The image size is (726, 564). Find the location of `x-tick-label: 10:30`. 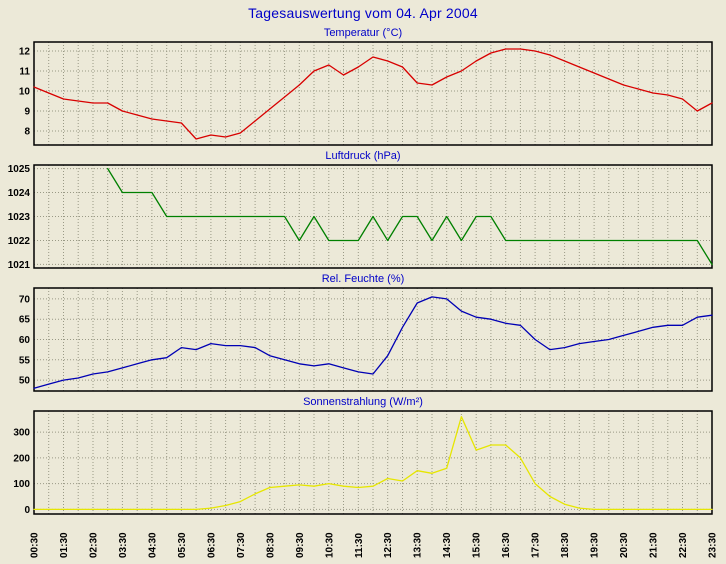

x-tick-label: 10:30 is located at coordinates (329, 545).